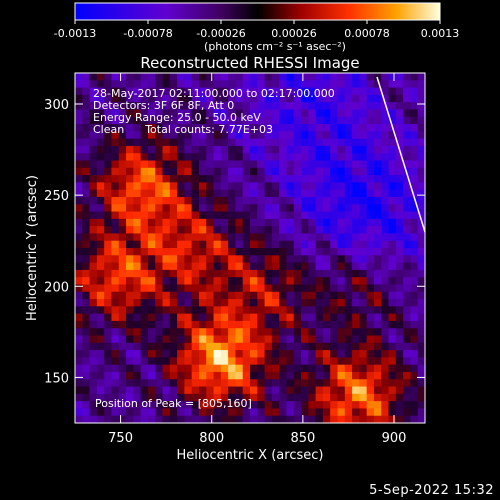 This screenshot has height=500, width=500. What do you see at coordinates (120, 438) in the screenshot?
I see `x-tick-label: 750` at bounding box center [120, 438].